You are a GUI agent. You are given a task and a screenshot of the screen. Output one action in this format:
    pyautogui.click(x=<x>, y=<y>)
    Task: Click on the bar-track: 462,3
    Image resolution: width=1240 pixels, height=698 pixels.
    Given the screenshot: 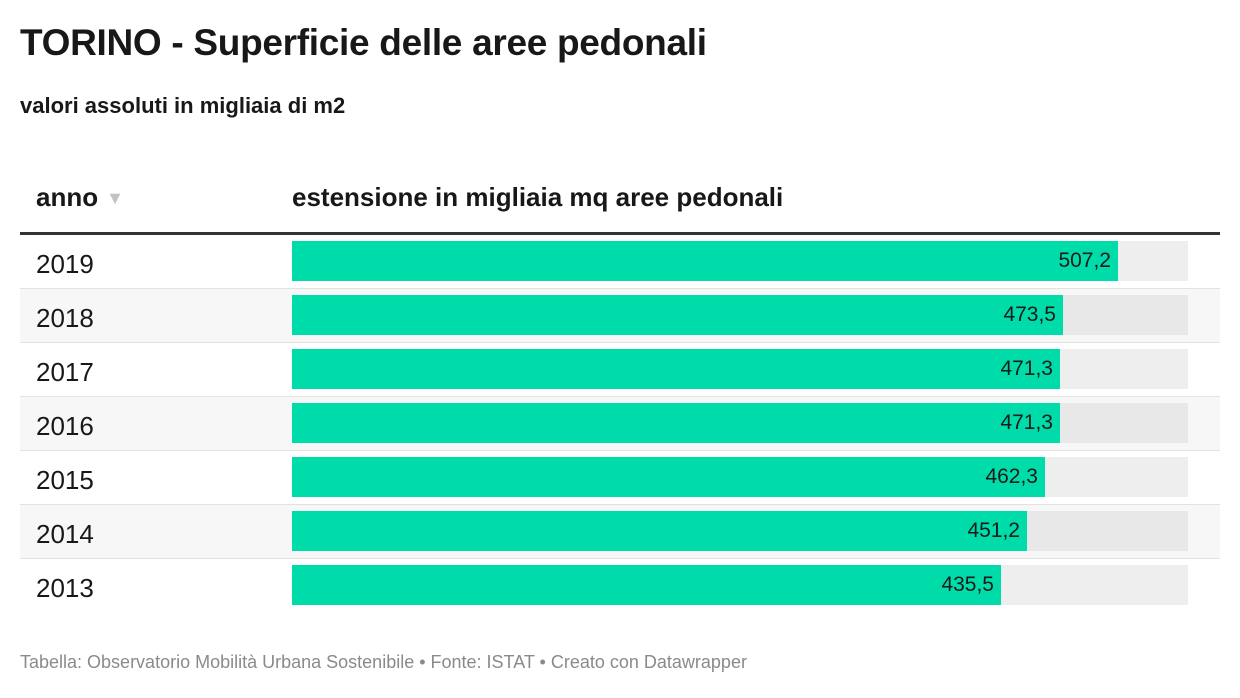 What is the action you would take?
    pyautogui.click(x=740, y=477)
    